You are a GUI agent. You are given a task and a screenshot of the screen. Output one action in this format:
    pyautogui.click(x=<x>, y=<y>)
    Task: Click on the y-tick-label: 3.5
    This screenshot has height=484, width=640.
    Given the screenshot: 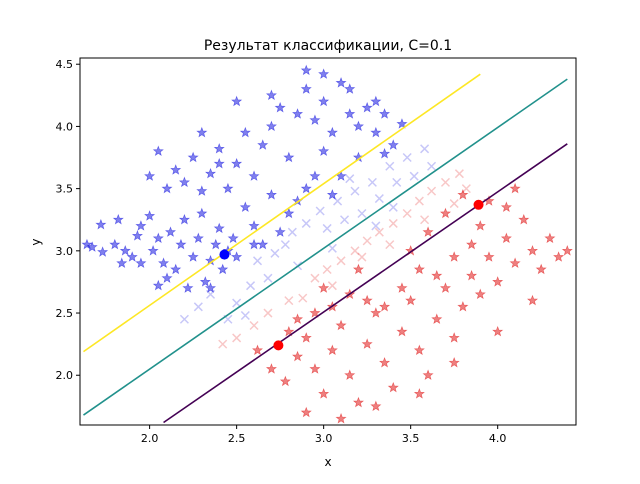 What is the action you would take?
    pyautogui.click(x=65, y=189)
    